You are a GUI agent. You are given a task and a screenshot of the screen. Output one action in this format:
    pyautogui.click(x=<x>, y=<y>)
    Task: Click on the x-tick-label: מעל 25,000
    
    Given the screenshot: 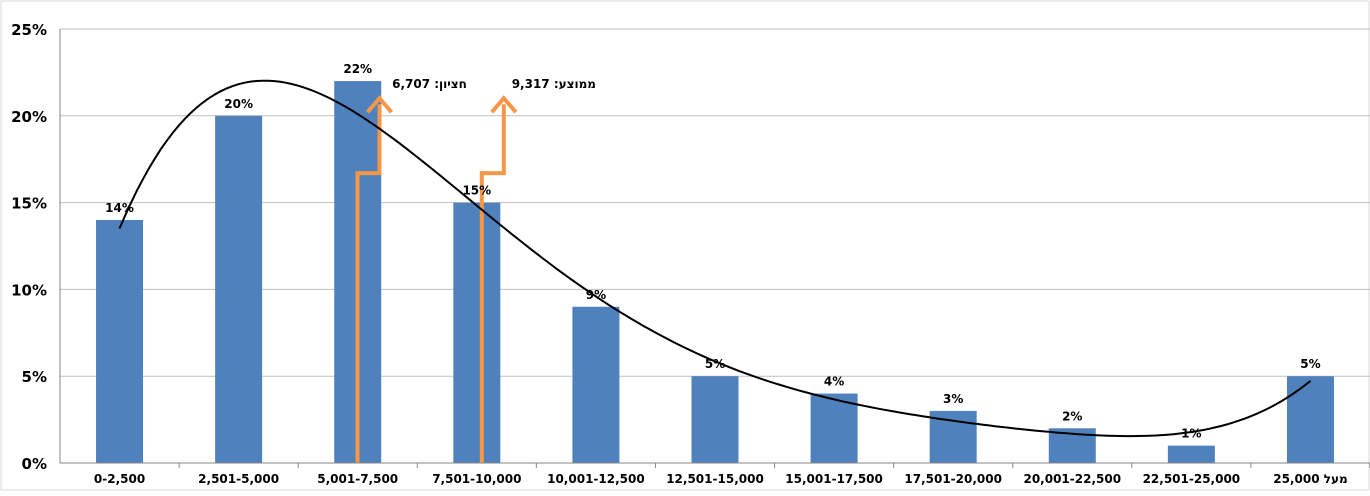 What is the action you would take?
    pyautogui.click(x=1310, y=479)
    